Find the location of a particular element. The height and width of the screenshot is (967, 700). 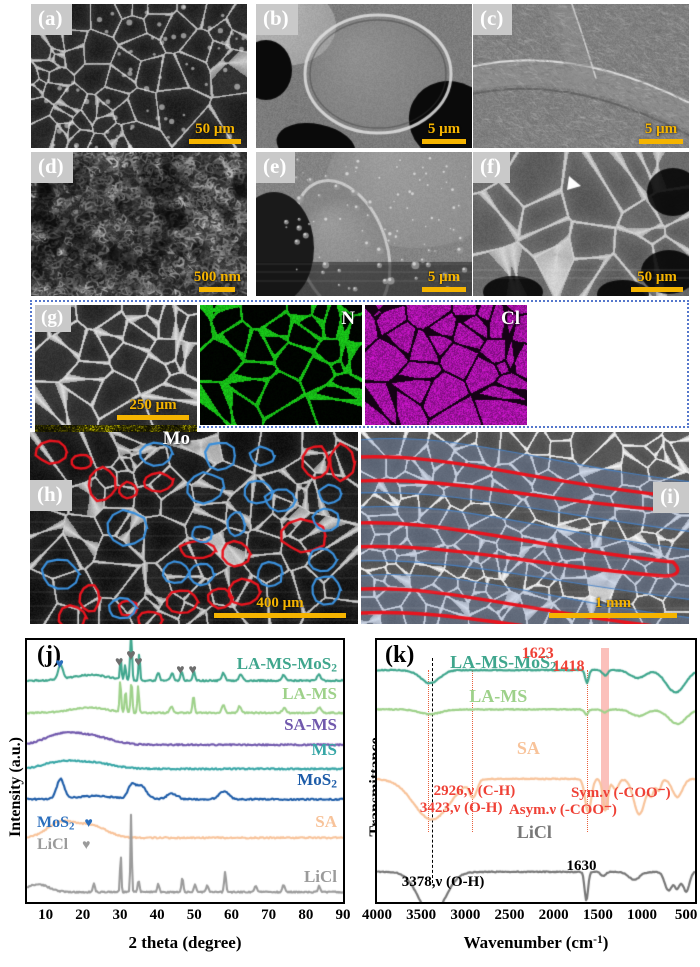

scale-bar-d-text: 500 nm is located at coordinates (217, 277).